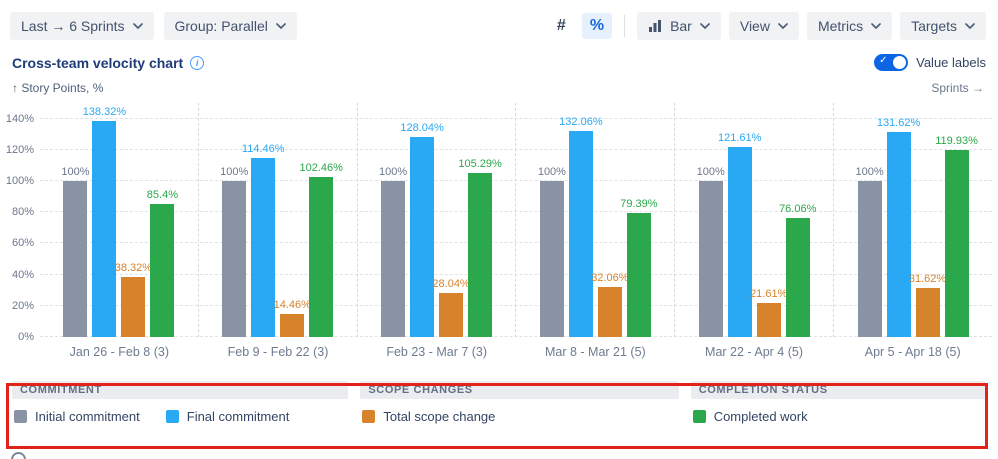  What do you see at coordinates (22, 223) in the screenshot?
I see `y-axis-labels: 140% 120% 100% 80% 60% 40% 20% 0%` at bounding box center [22, 223].